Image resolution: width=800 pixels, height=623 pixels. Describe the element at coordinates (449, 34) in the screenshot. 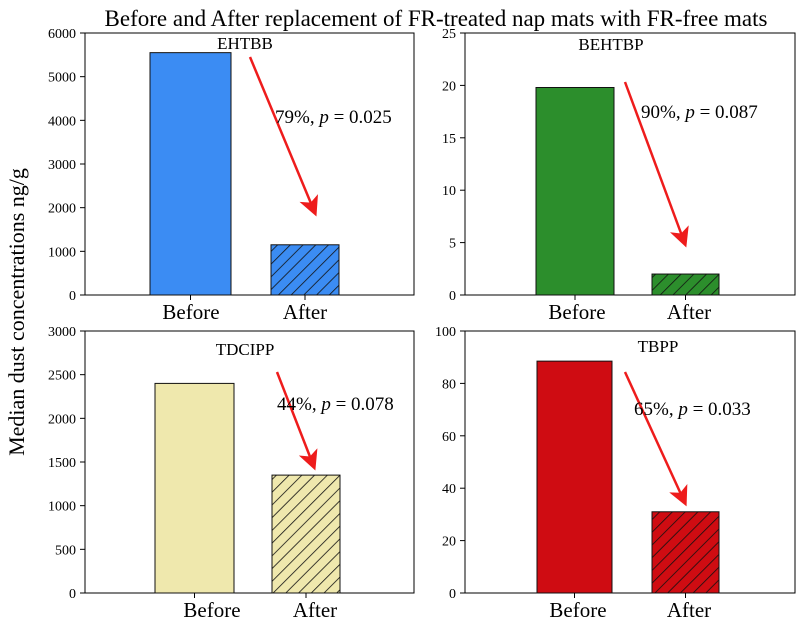

I see `y-tick-label: 25` at that location.